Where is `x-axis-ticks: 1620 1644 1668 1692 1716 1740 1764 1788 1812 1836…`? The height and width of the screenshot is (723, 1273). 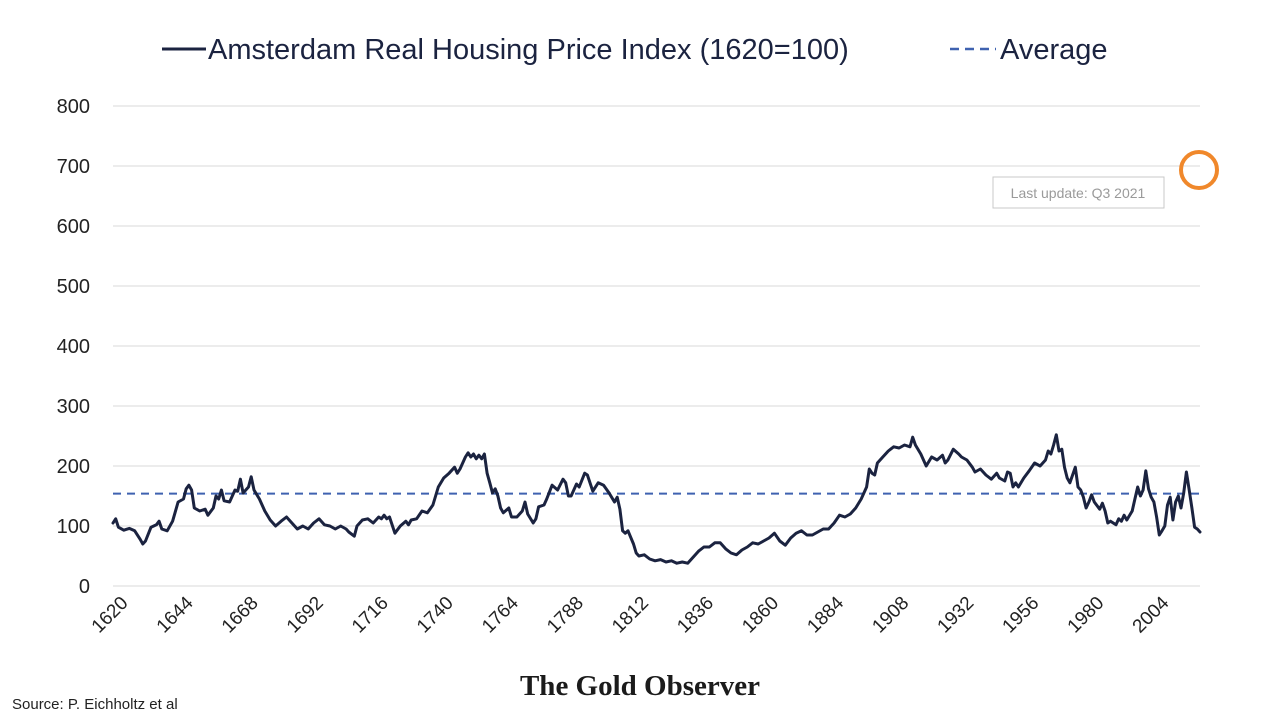
x-axis-ticks: 1620 1644 1668 1692 1716 1740 1764 1788 1812 1836… is located at coordinates (631, 614).